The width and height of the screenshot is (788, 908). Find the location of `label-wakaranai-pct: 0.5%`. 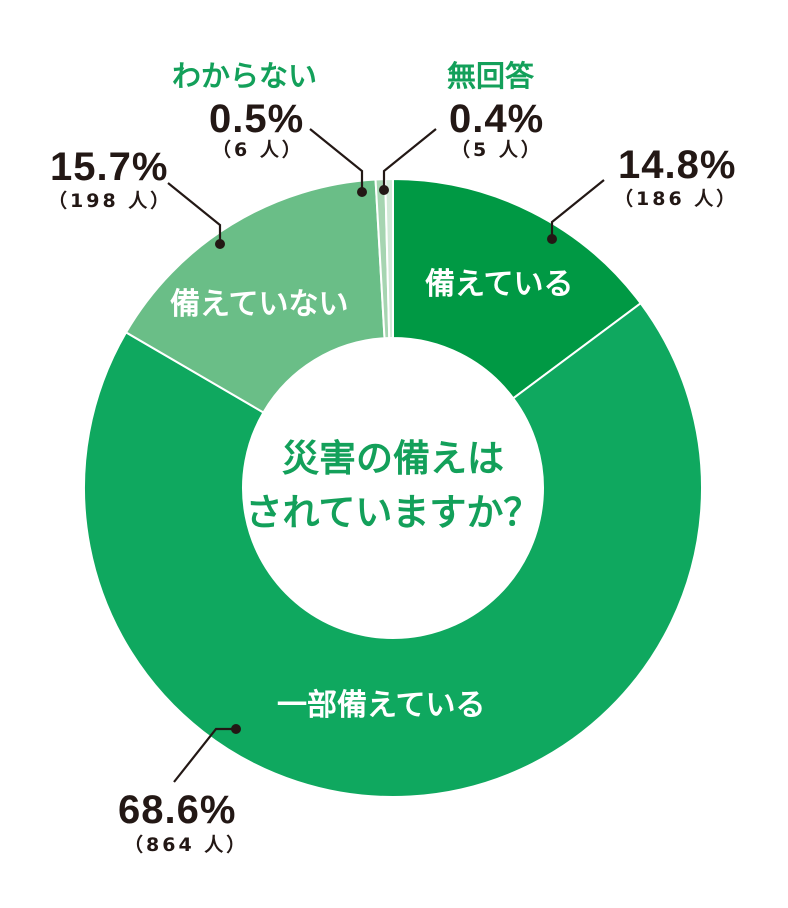

label-wakaranai-pct: 0.5% is located at coordinates (257, 119).